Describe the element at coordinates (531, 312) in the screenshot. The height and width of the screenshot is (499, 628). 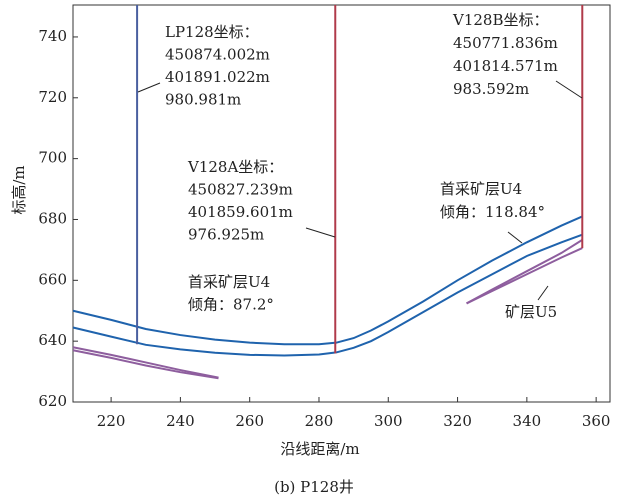
I see `annotation-text: 矿层U5` at that location.